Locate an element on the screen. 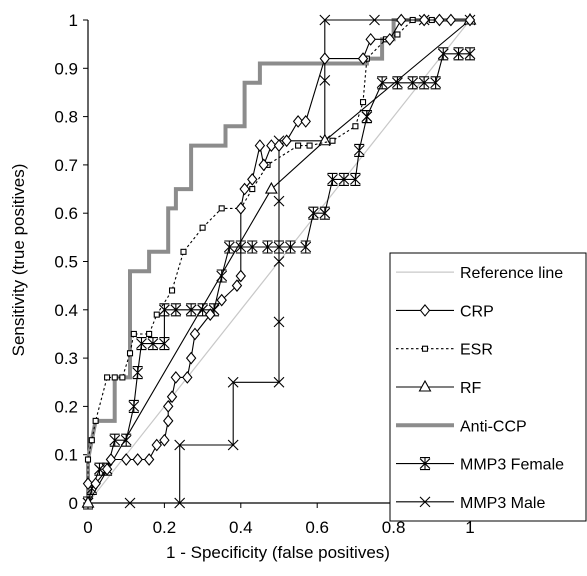 This screenshot has height=576, width=587. legend-item-mmp3-female: MMP3 Female is located at coordinates (480, 465).